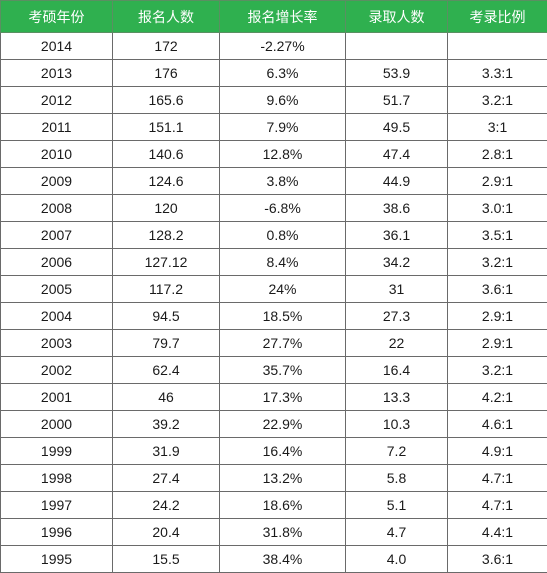 The width and height of the screenshot is (547, 573). What do you see at coordinates (166, 181) in the screenshot?
I see `cell-applicants: 124.6` at bounding box center [166, 181].